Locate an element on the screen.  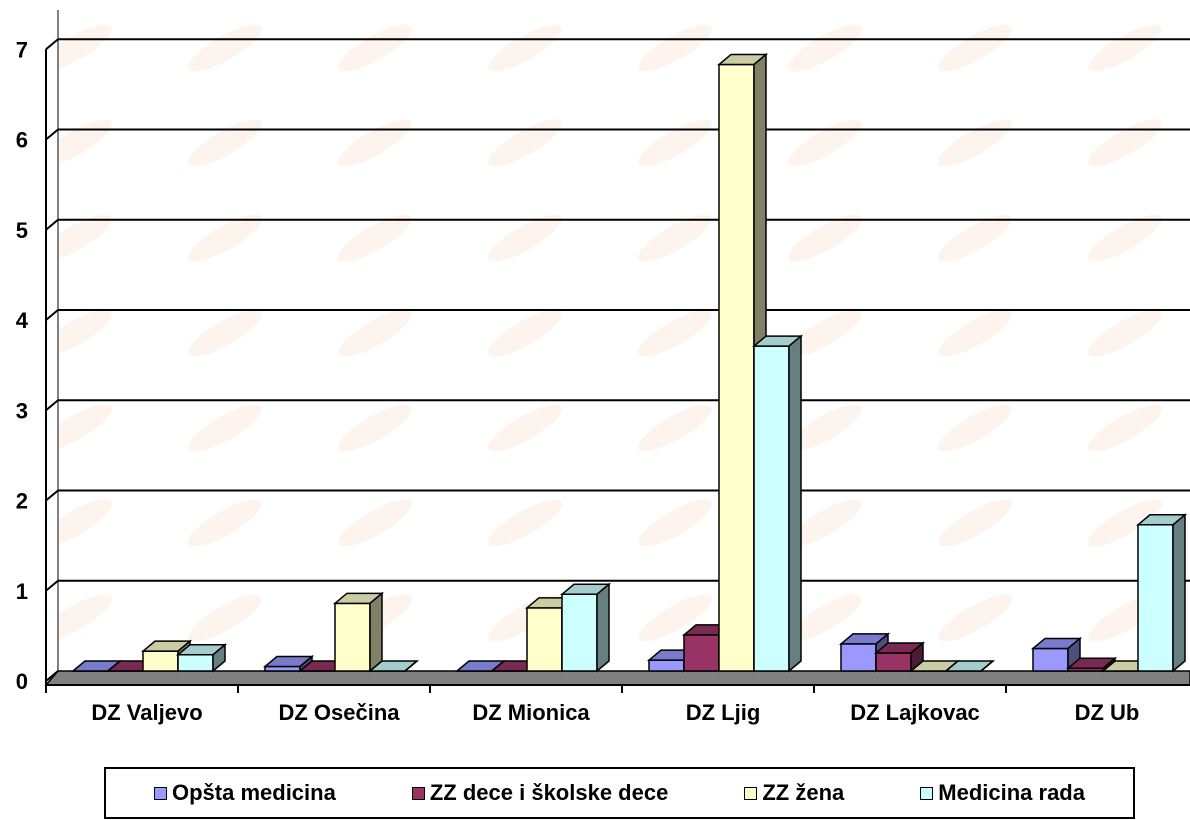
x-tick-label: DZ Valjevo is located at coordinates (146, 712).